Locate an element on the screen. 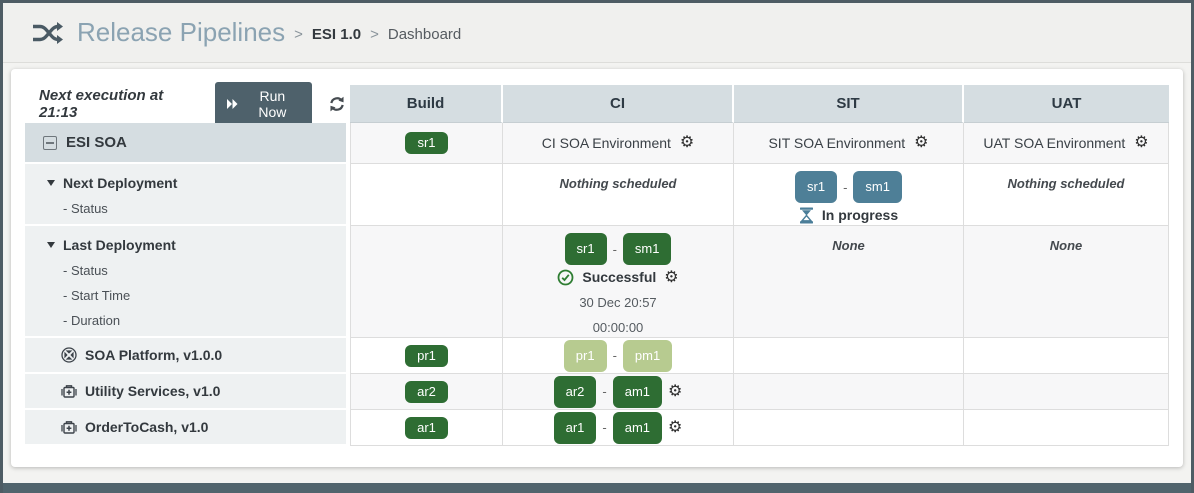  sit-environment-cell: SIT SOA Environment ⚙ is located at coordinates (849, 143).